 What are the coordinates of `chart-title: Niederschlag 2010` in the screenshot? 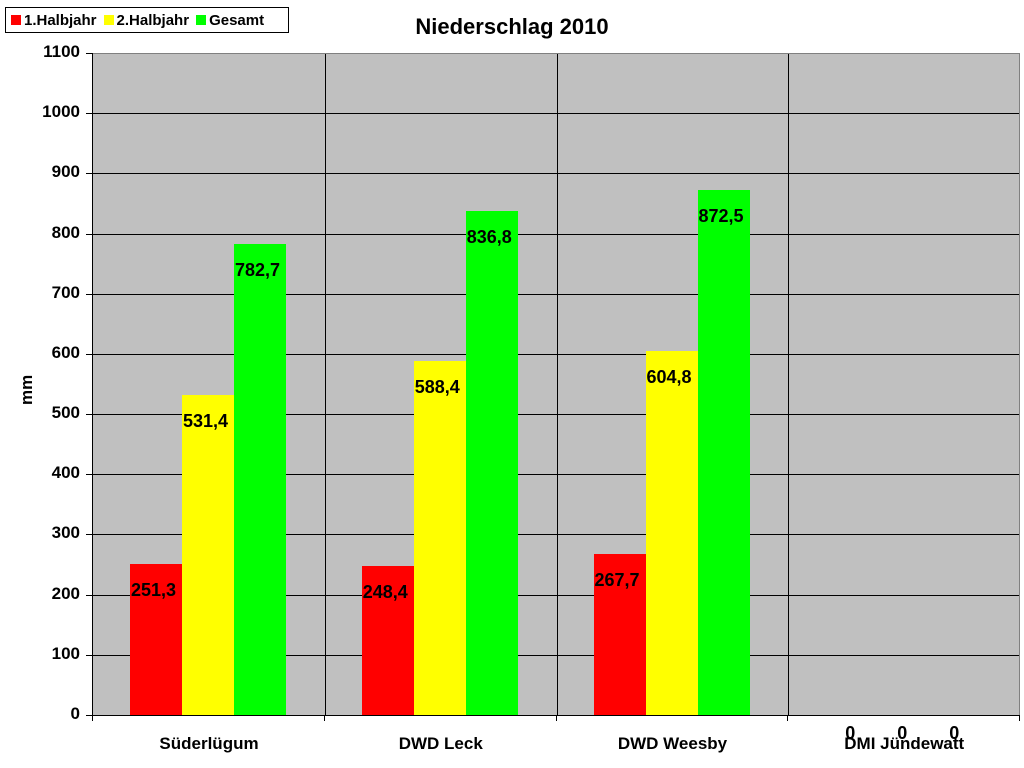 It's located at (512, 26).